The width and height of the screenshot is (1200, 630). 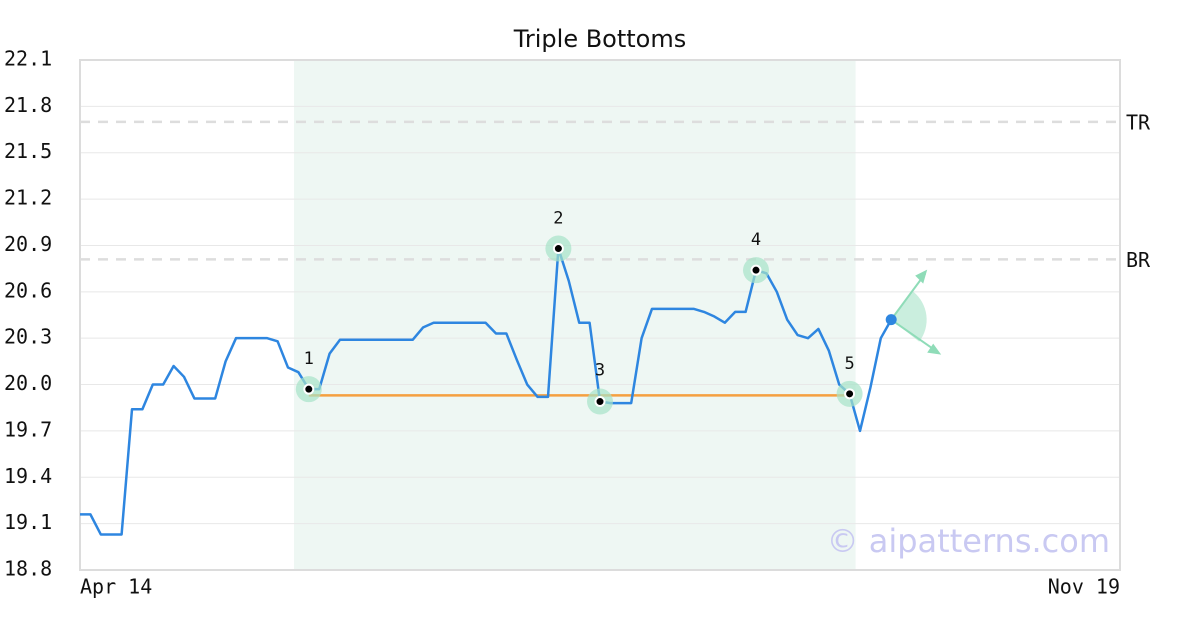 What do you see at coordinates (116, 587) in the screenshot?
I see `x-tick-label: Apr 14` at bounding box center [116, 587].